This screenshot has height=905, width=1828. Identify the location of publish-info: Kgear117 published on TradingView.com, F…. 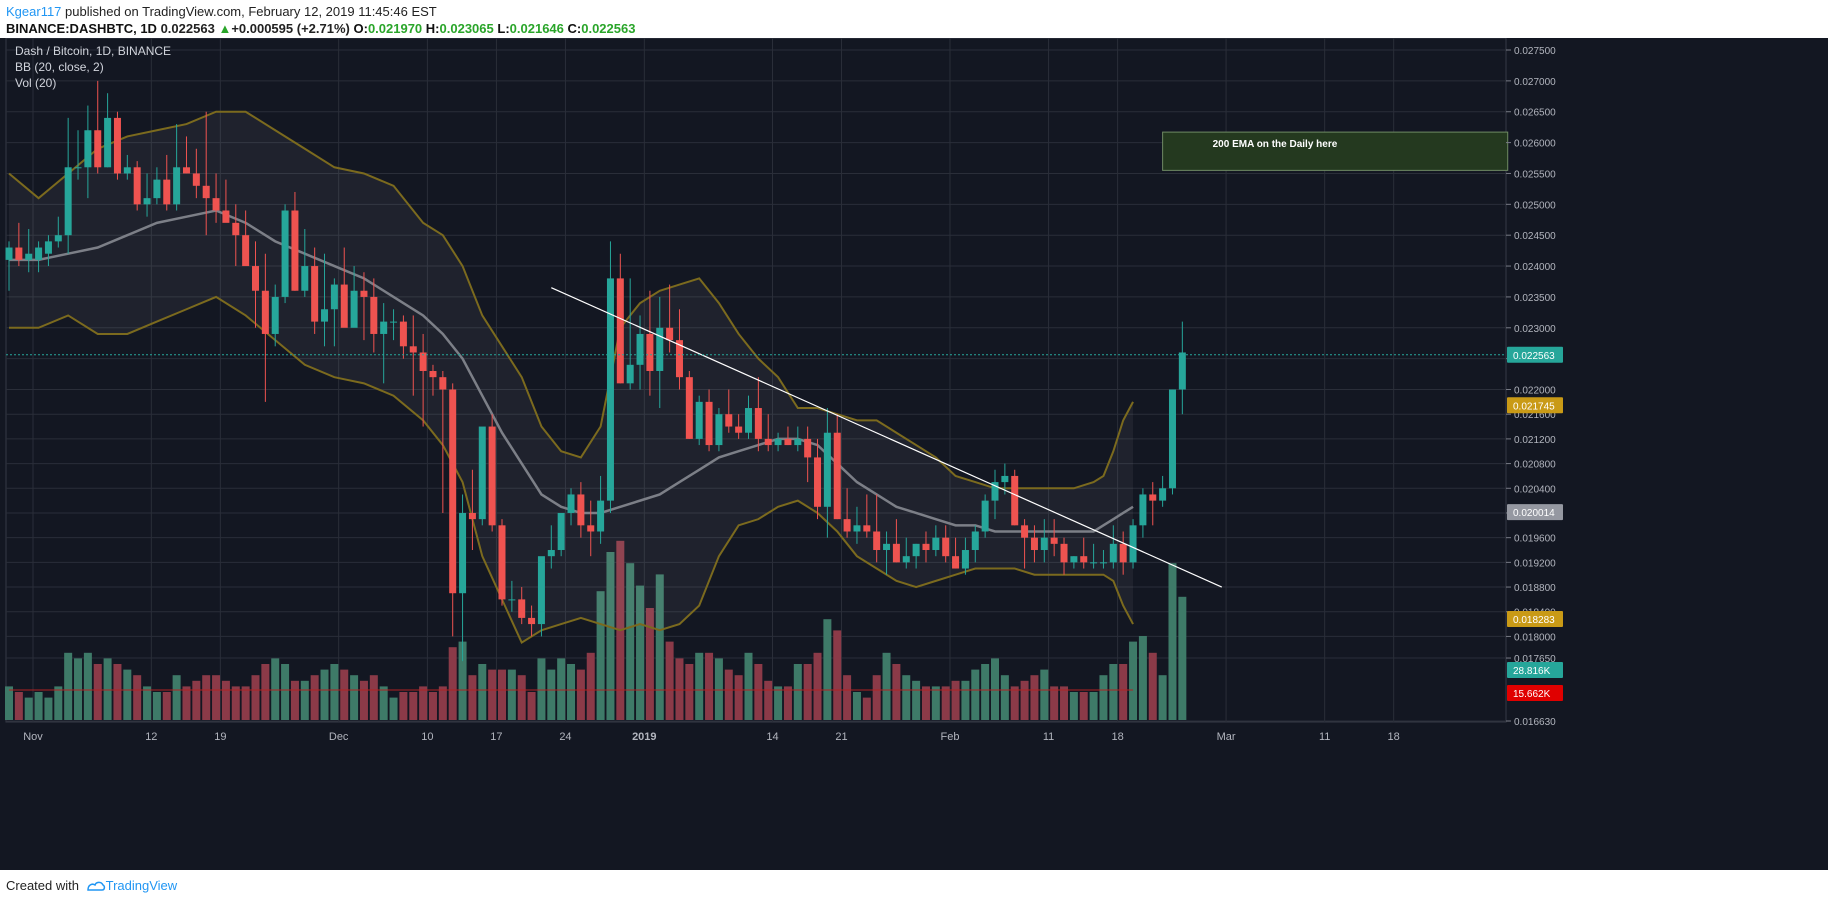
(221, 11).